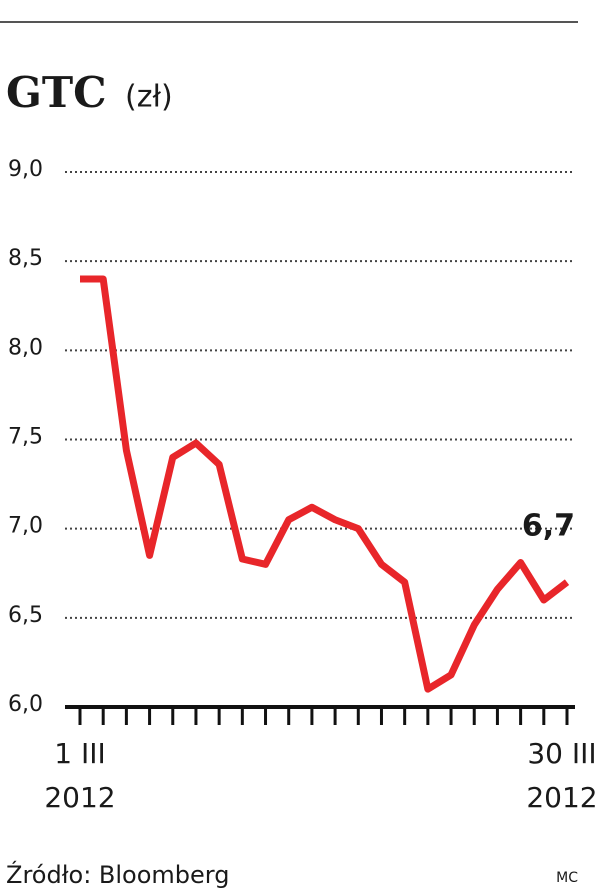  I want to click on value-label: 6,7, so click(548, 526).